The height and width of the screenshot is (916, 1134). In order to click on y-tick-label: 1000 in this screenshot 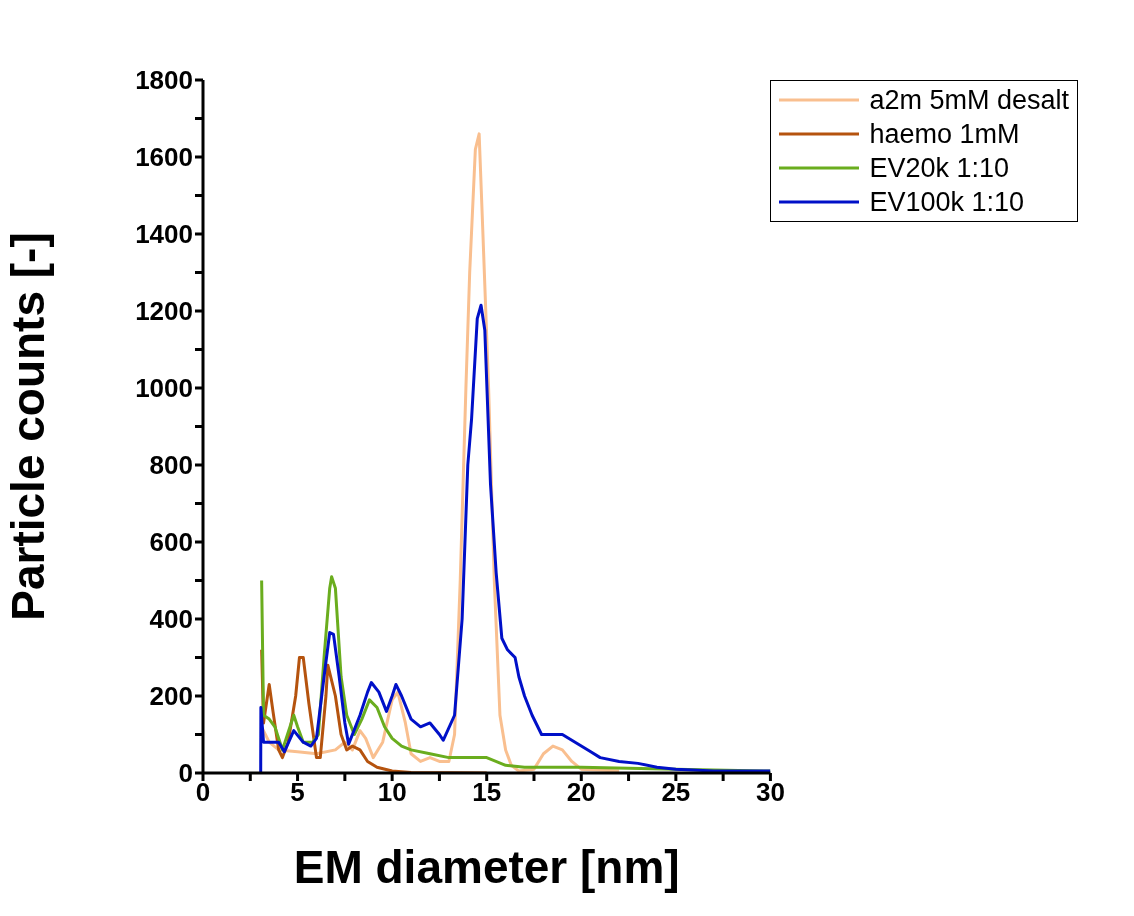, I will do `click(164, 388)`.